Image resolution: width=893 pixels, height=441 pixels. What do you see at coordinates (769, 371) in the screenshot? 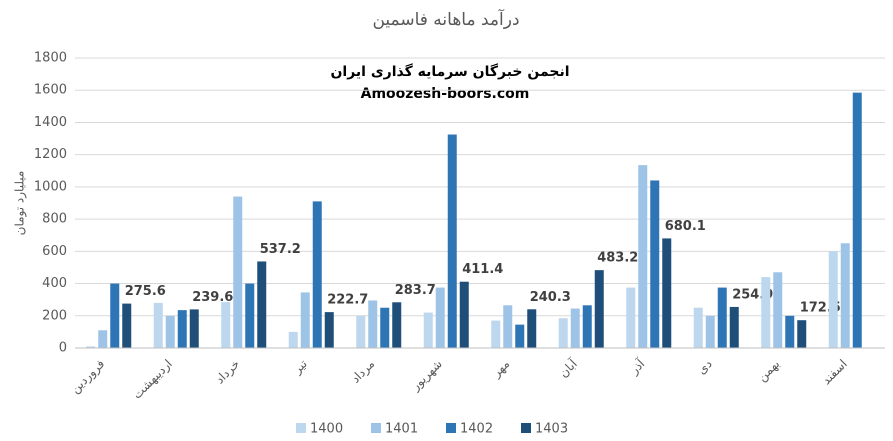
I see `x-tick-label: بهمن` at bounding box center [769, 371].